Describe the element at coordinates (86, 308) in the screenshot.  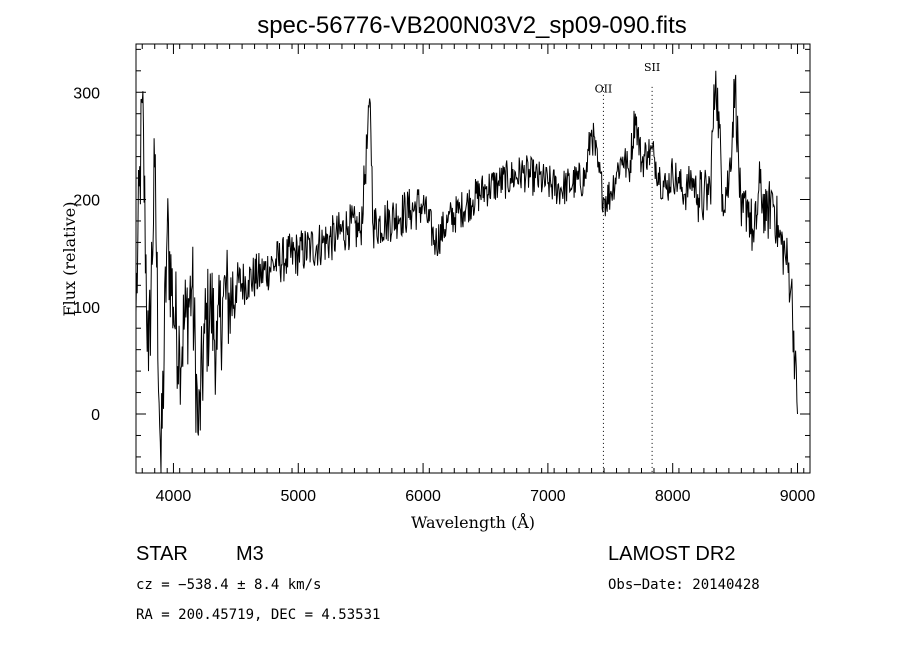
I see `y-tick-label: 100` at that location.